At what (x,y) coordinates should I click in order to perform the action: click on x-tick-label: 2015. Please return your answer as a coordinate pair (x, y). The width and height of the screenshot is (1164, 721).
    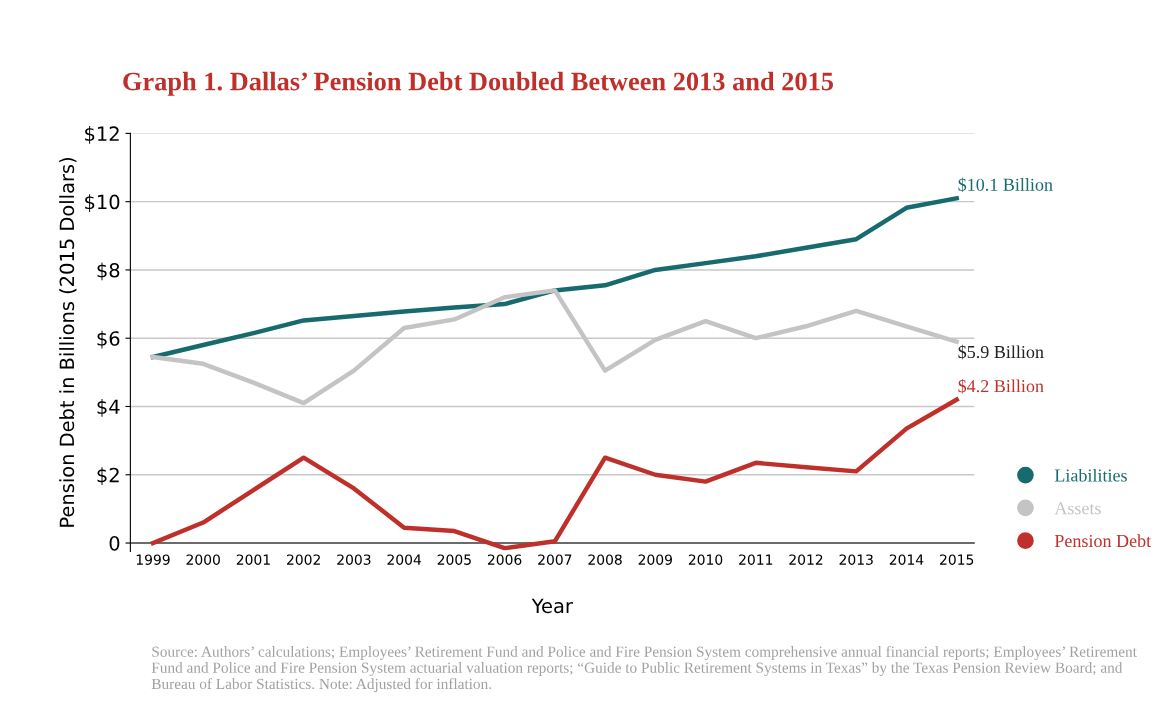
    Looking at the image, I should click on (957, 559).